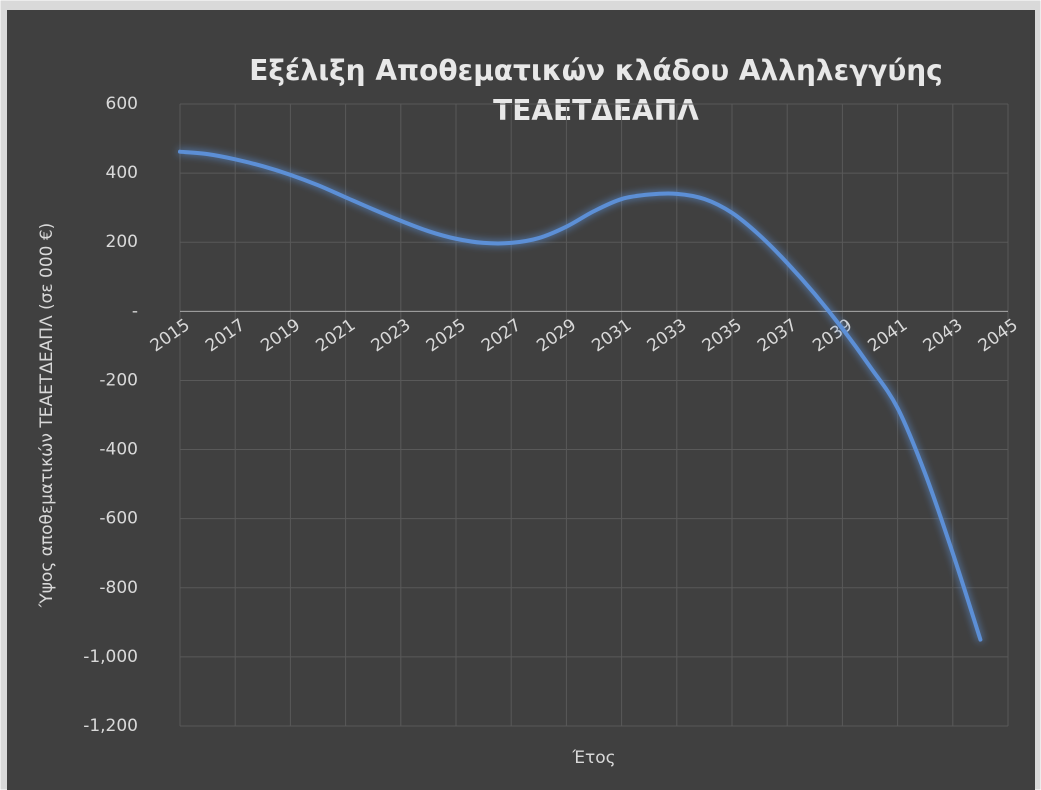 Image resolution: width=1041 pixels, height=790 pixels. I want to click on y-tick-label: -1,000, so click(110, 657).